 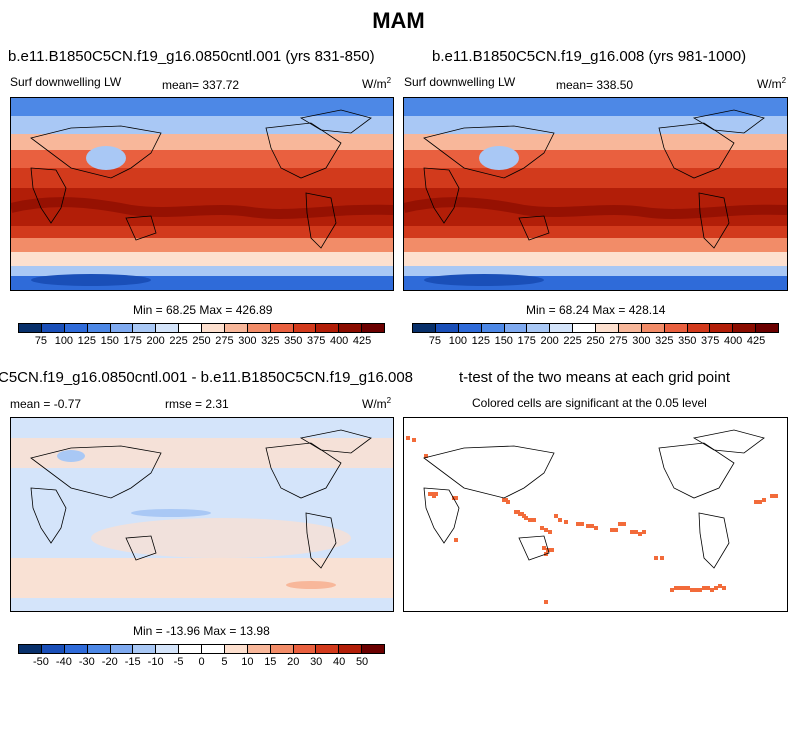 I want to click on panel2-colorbar-tick-label: 300, so click(x=641, y=341).